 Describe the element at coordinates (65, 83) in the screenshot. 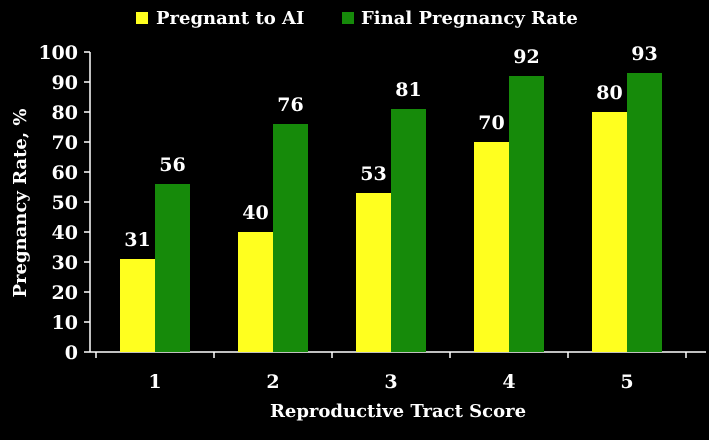

I see `y-tick-label: 90` at that location.